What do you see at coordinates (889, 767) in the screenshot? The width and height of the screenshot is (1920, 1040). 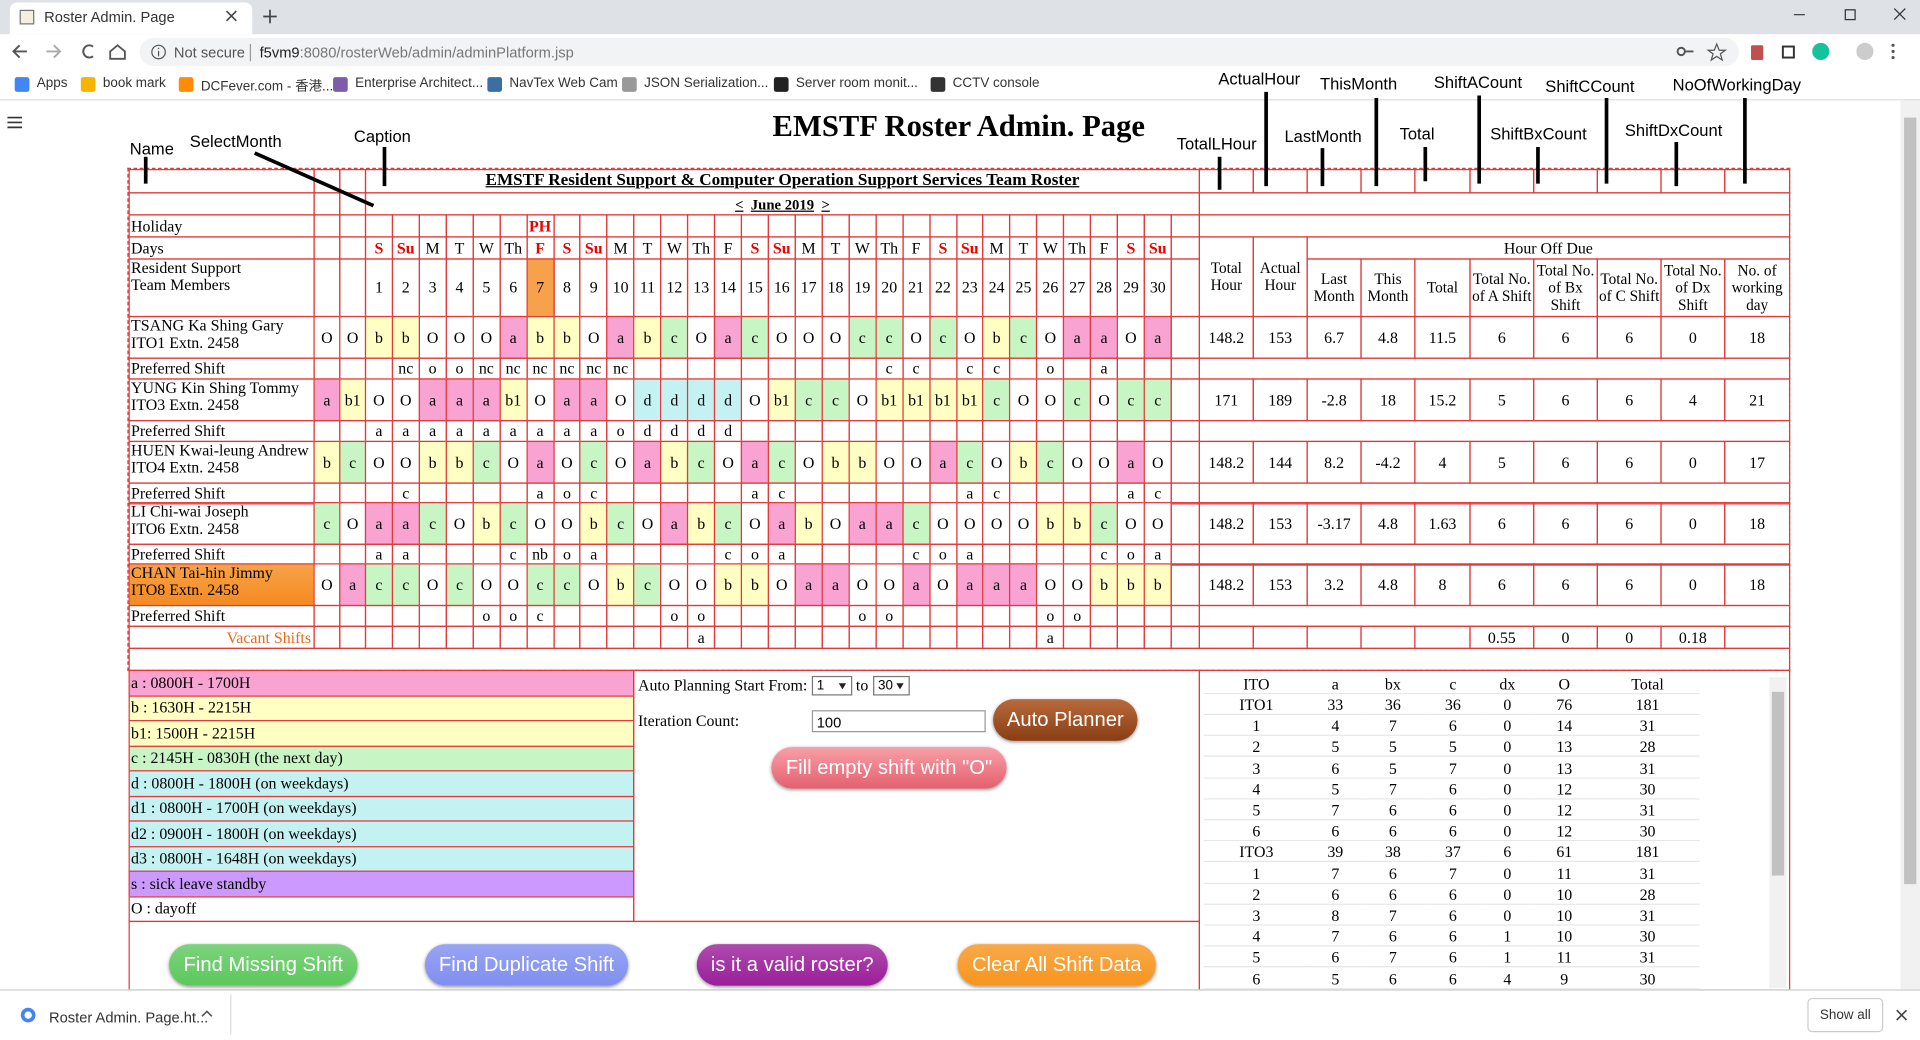 I see `fill-empty-button: Fill empty shift with "O"` at bounding box center [889, 767].